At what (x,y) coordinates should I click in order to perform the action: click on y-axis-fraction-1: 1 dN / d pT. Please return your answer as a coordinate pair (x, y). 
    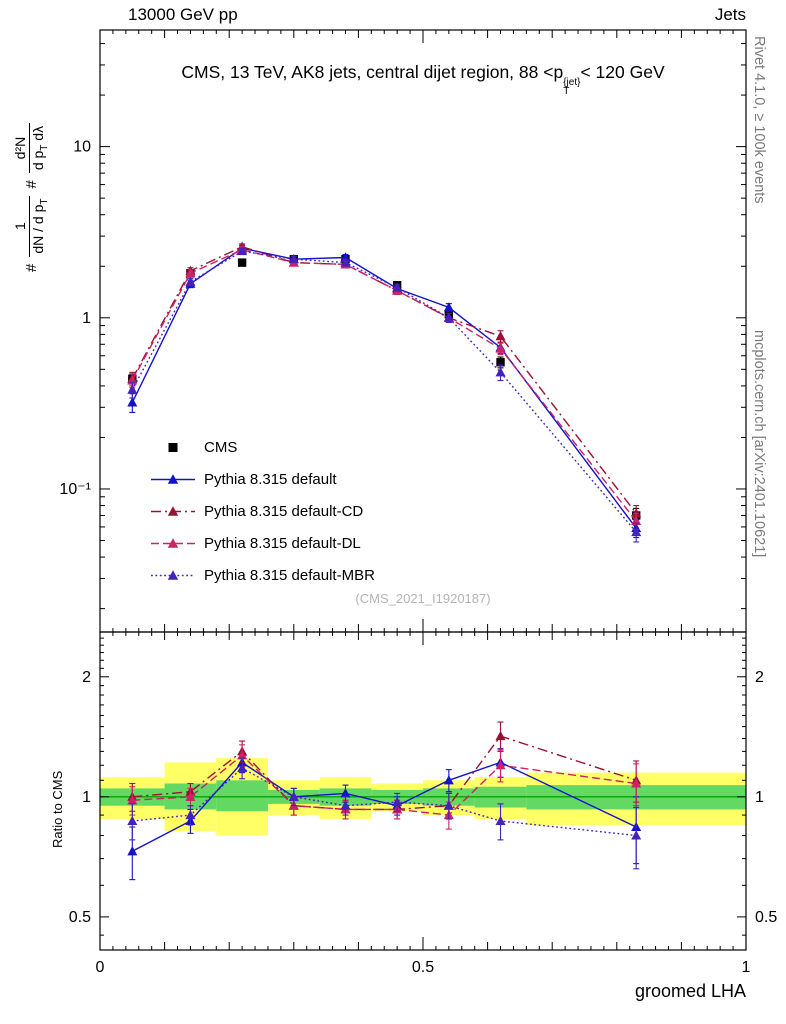
    Looking at the image, I should click on (31, 226).